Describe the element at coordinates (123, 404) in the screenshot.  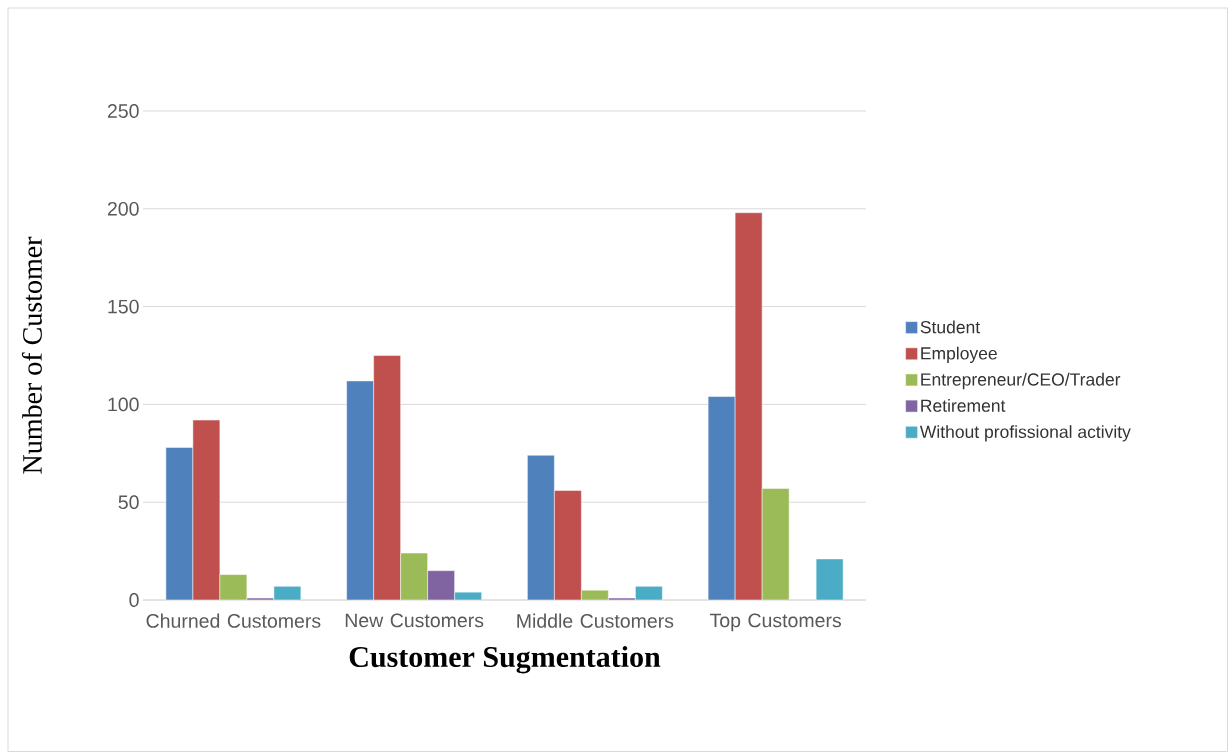
I see `y-tick-label: 100` at that location.